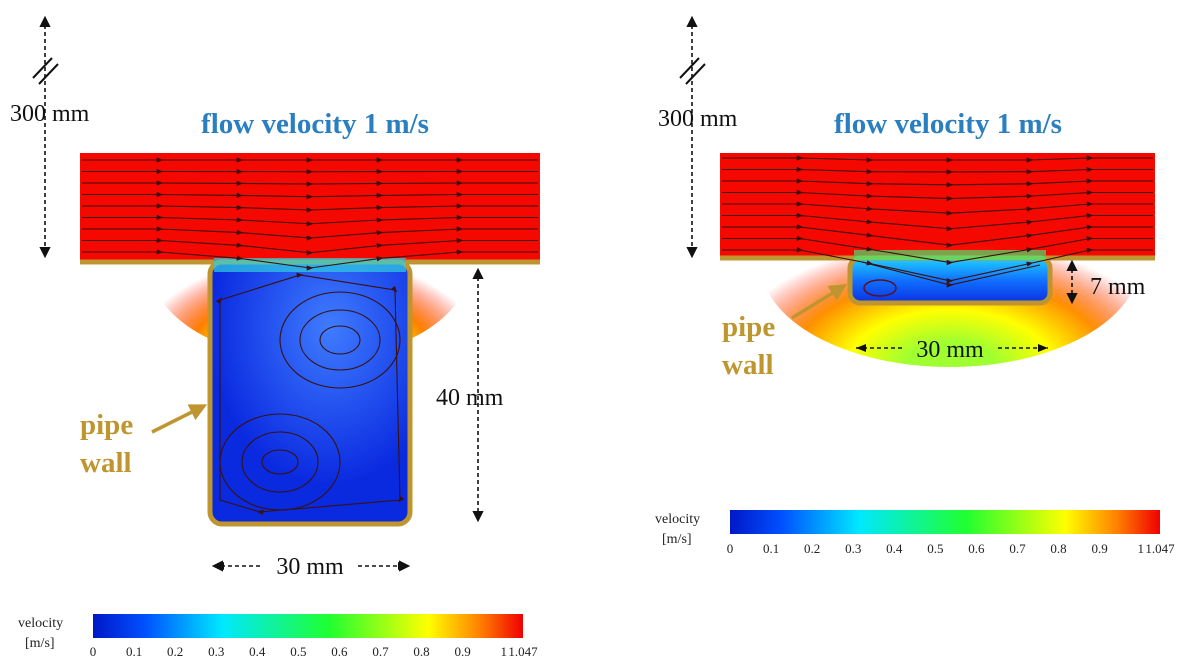 The image size is (1181, 658). I want to click on depth-label: 7 mm, so click(1118, 287).